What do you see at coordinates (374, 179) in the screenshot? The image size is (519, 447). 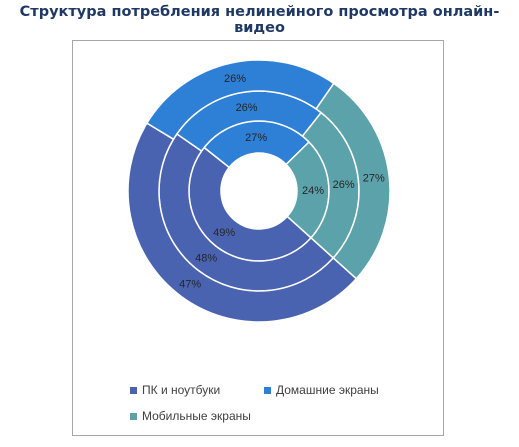 I see `data-label-outer-mobile: 27%` at bounding box center [374, 179].